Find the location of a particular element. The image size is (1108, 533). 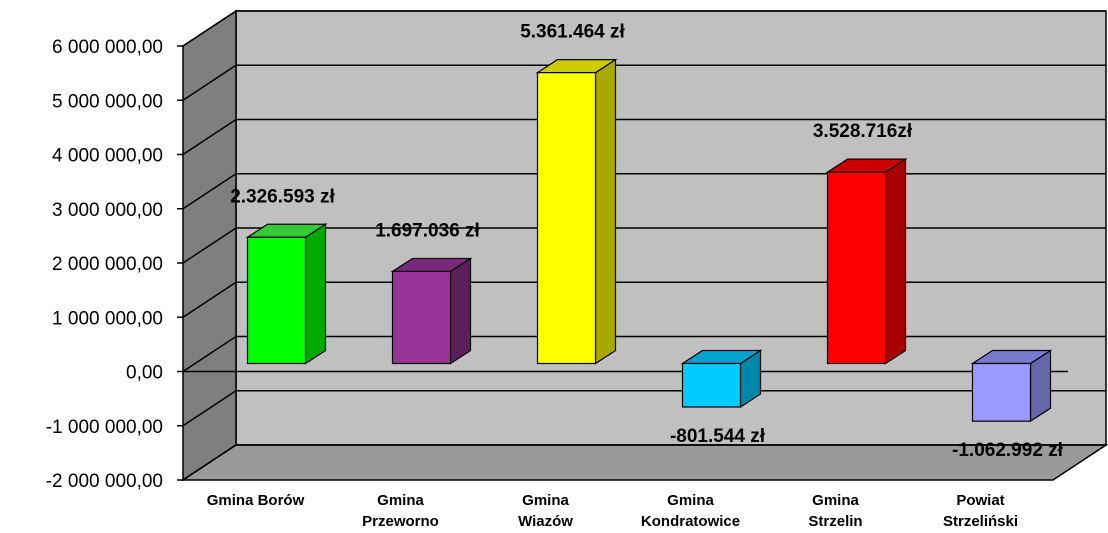

data-label: 5.361.464 zł is located at coordinates (572, 32).